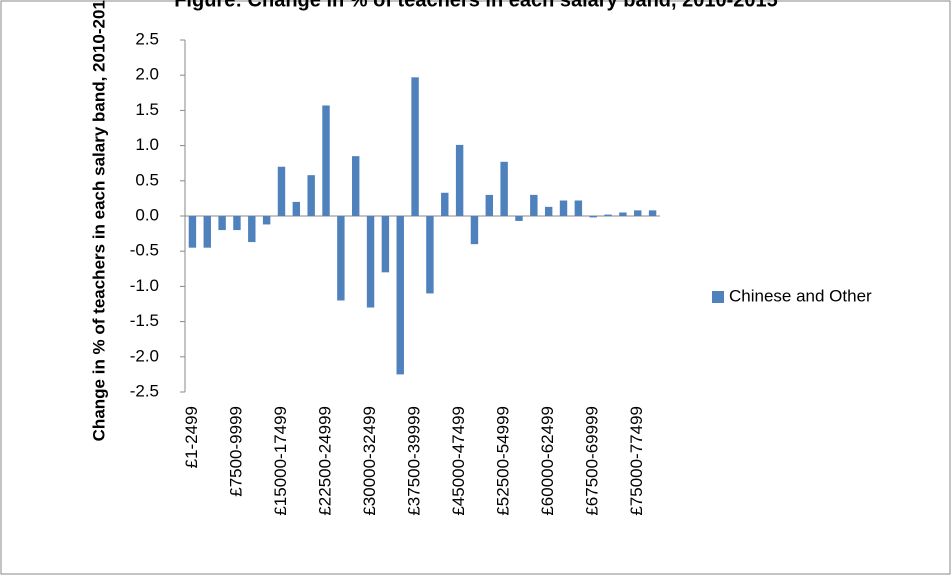  What do you see at coordinates (147, 109) in the screenshot?
I see `y-tick-label: 1.5` at bounding box center [147, 109].